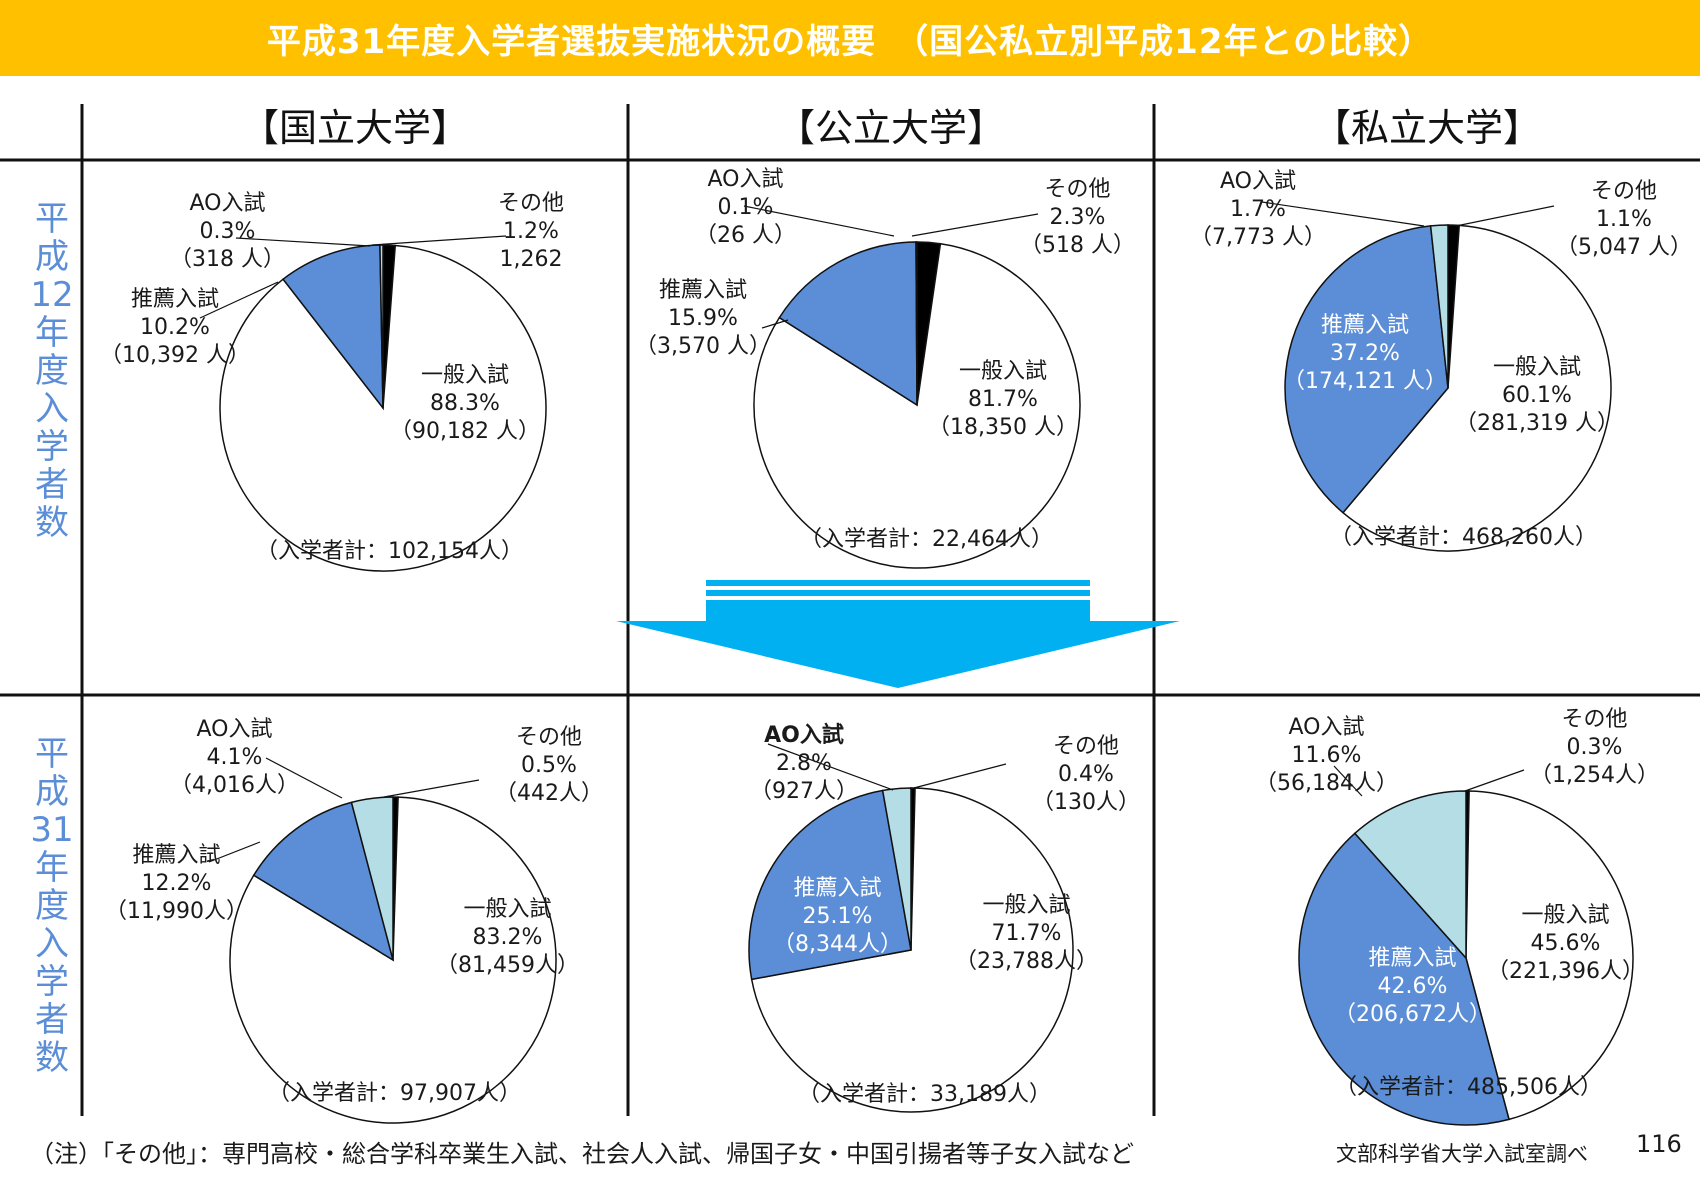 The image size is (1700, 1186). What do you see at coordinates (1565, 943) in the screenshot?
I see `data-label: 一般入試 45.6% （221,396人）` at bounding box center [1565, 943].